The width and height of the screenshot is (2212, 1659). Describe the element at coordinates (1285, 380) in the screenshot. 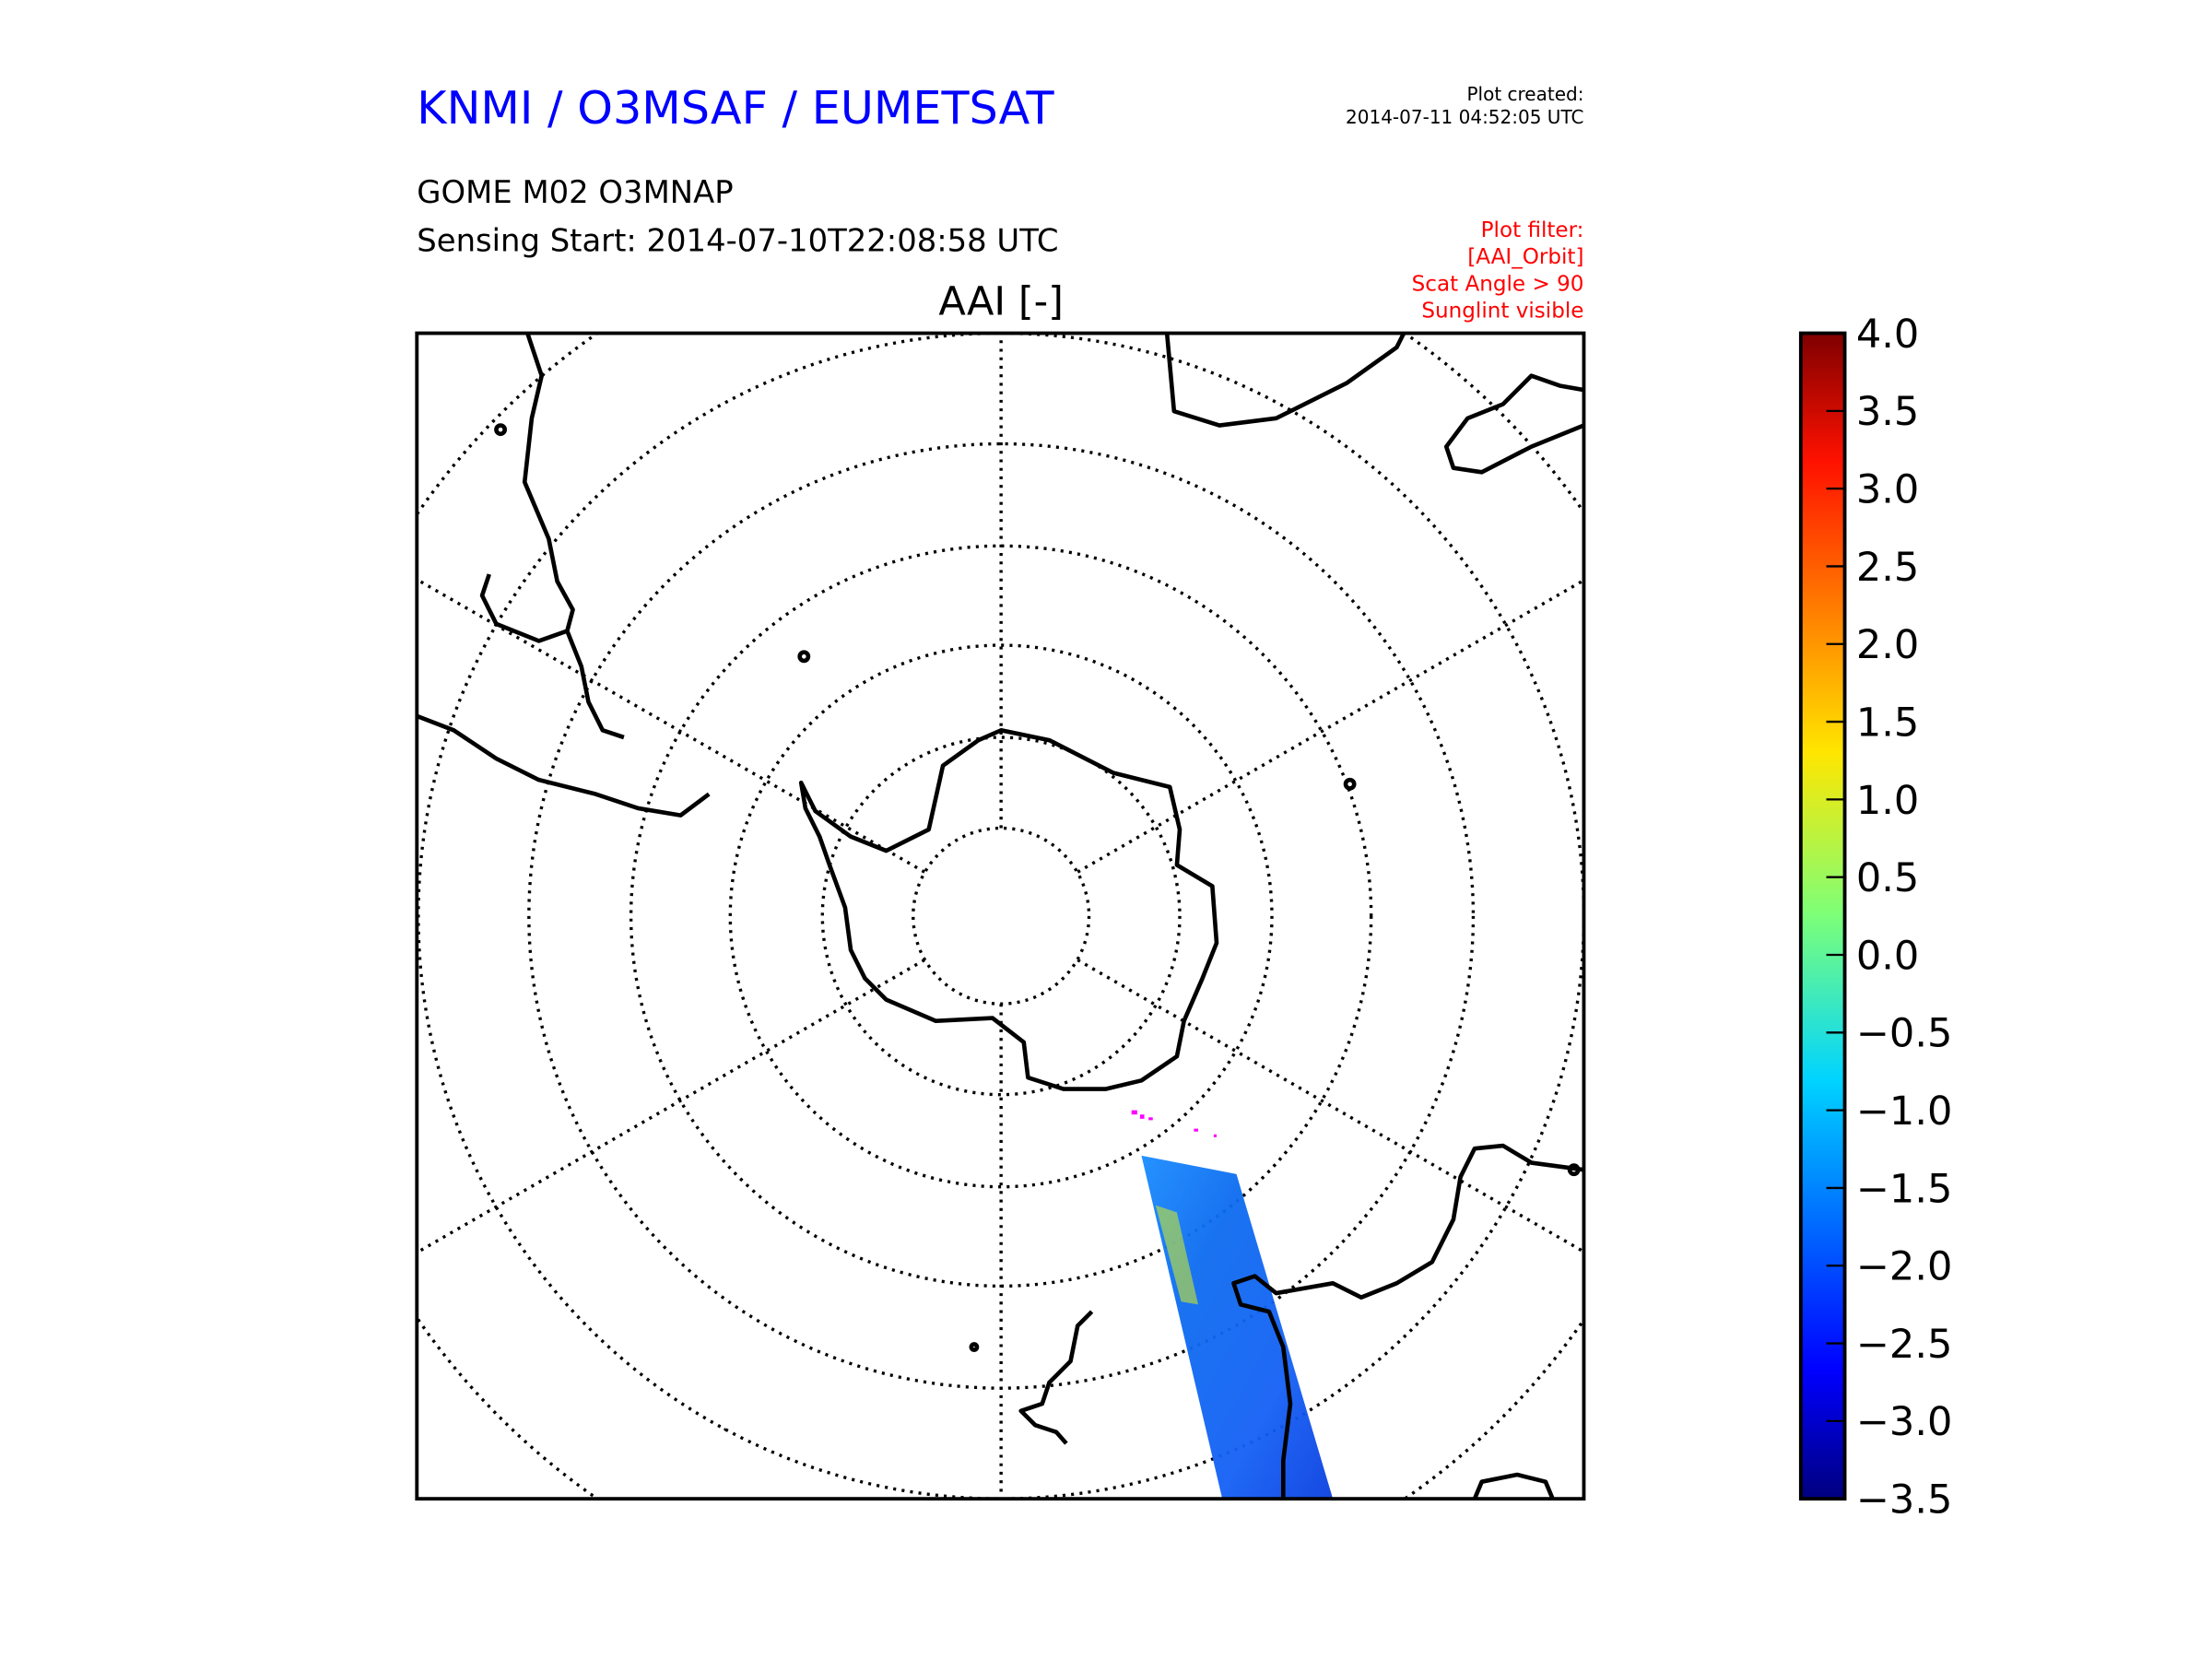

I see `coast-africa` at that location.